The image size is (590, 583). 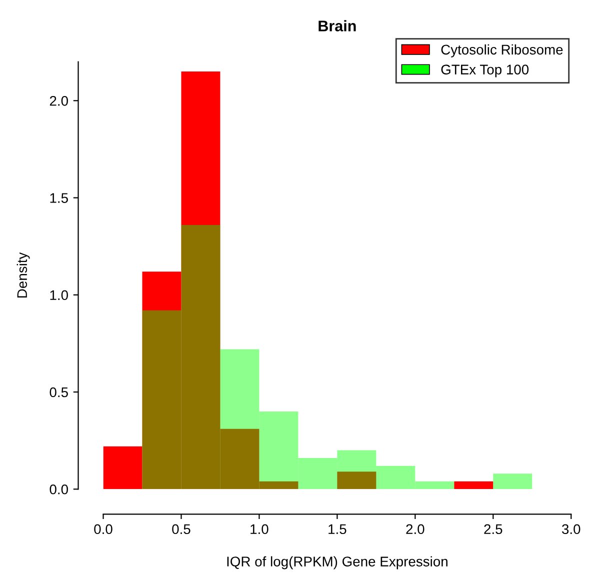 I want to click on x-tick-label: 0.0, so click(x=103, y=529).